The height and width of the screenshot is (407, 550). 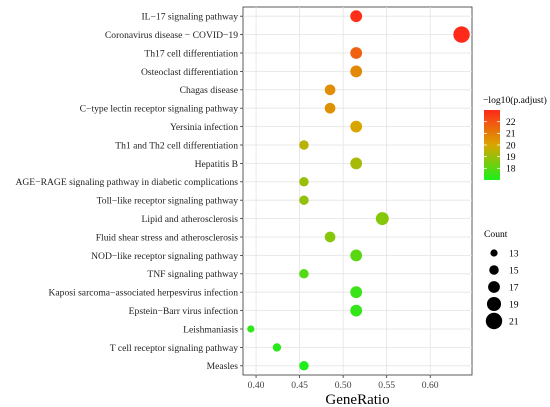 What do you see at coordinates (159, 109) in the screenshot?
I see `category-label: C−type lectin receptor signaling pathway` at bounding box center [159, 109].